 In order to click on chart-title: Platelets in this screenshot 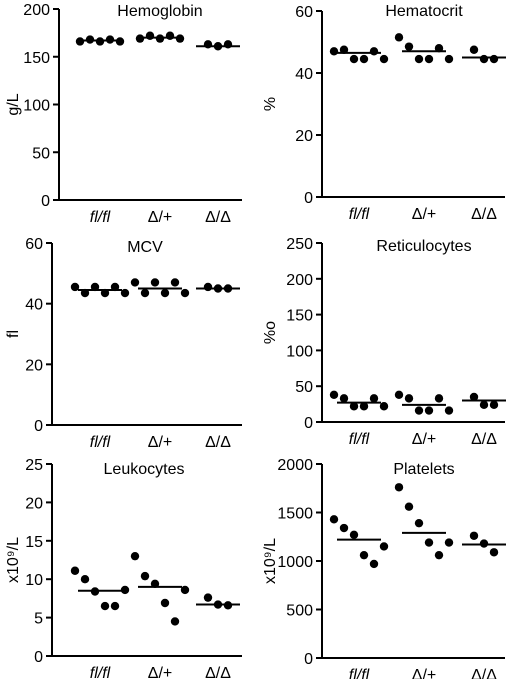, I will do `click(423, 469)`.